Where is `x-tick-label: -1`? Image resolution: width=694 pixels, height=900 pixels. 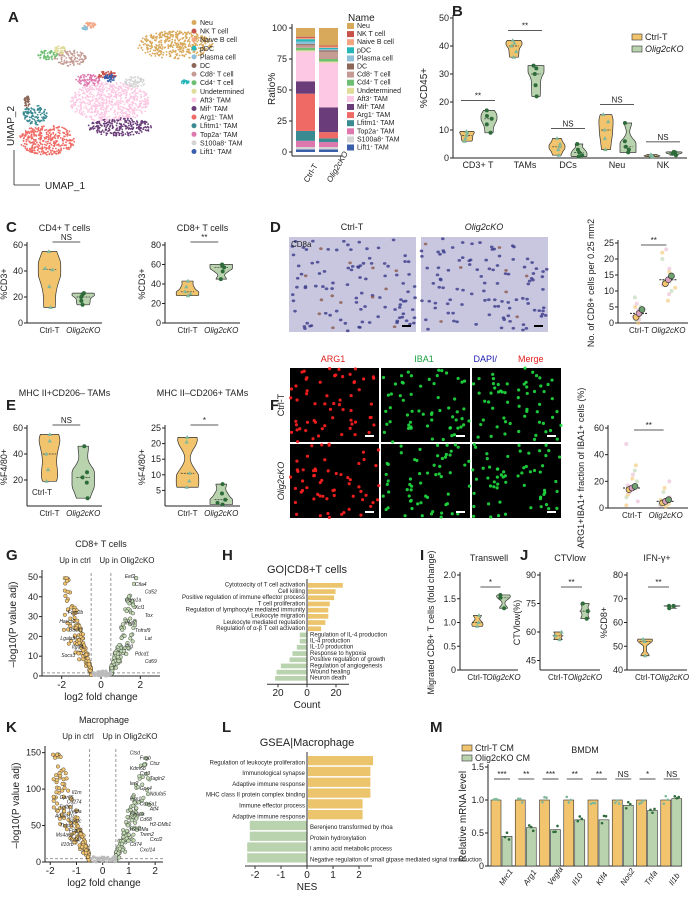
x-tick-label: -1 is located at coordinates (76, 871).